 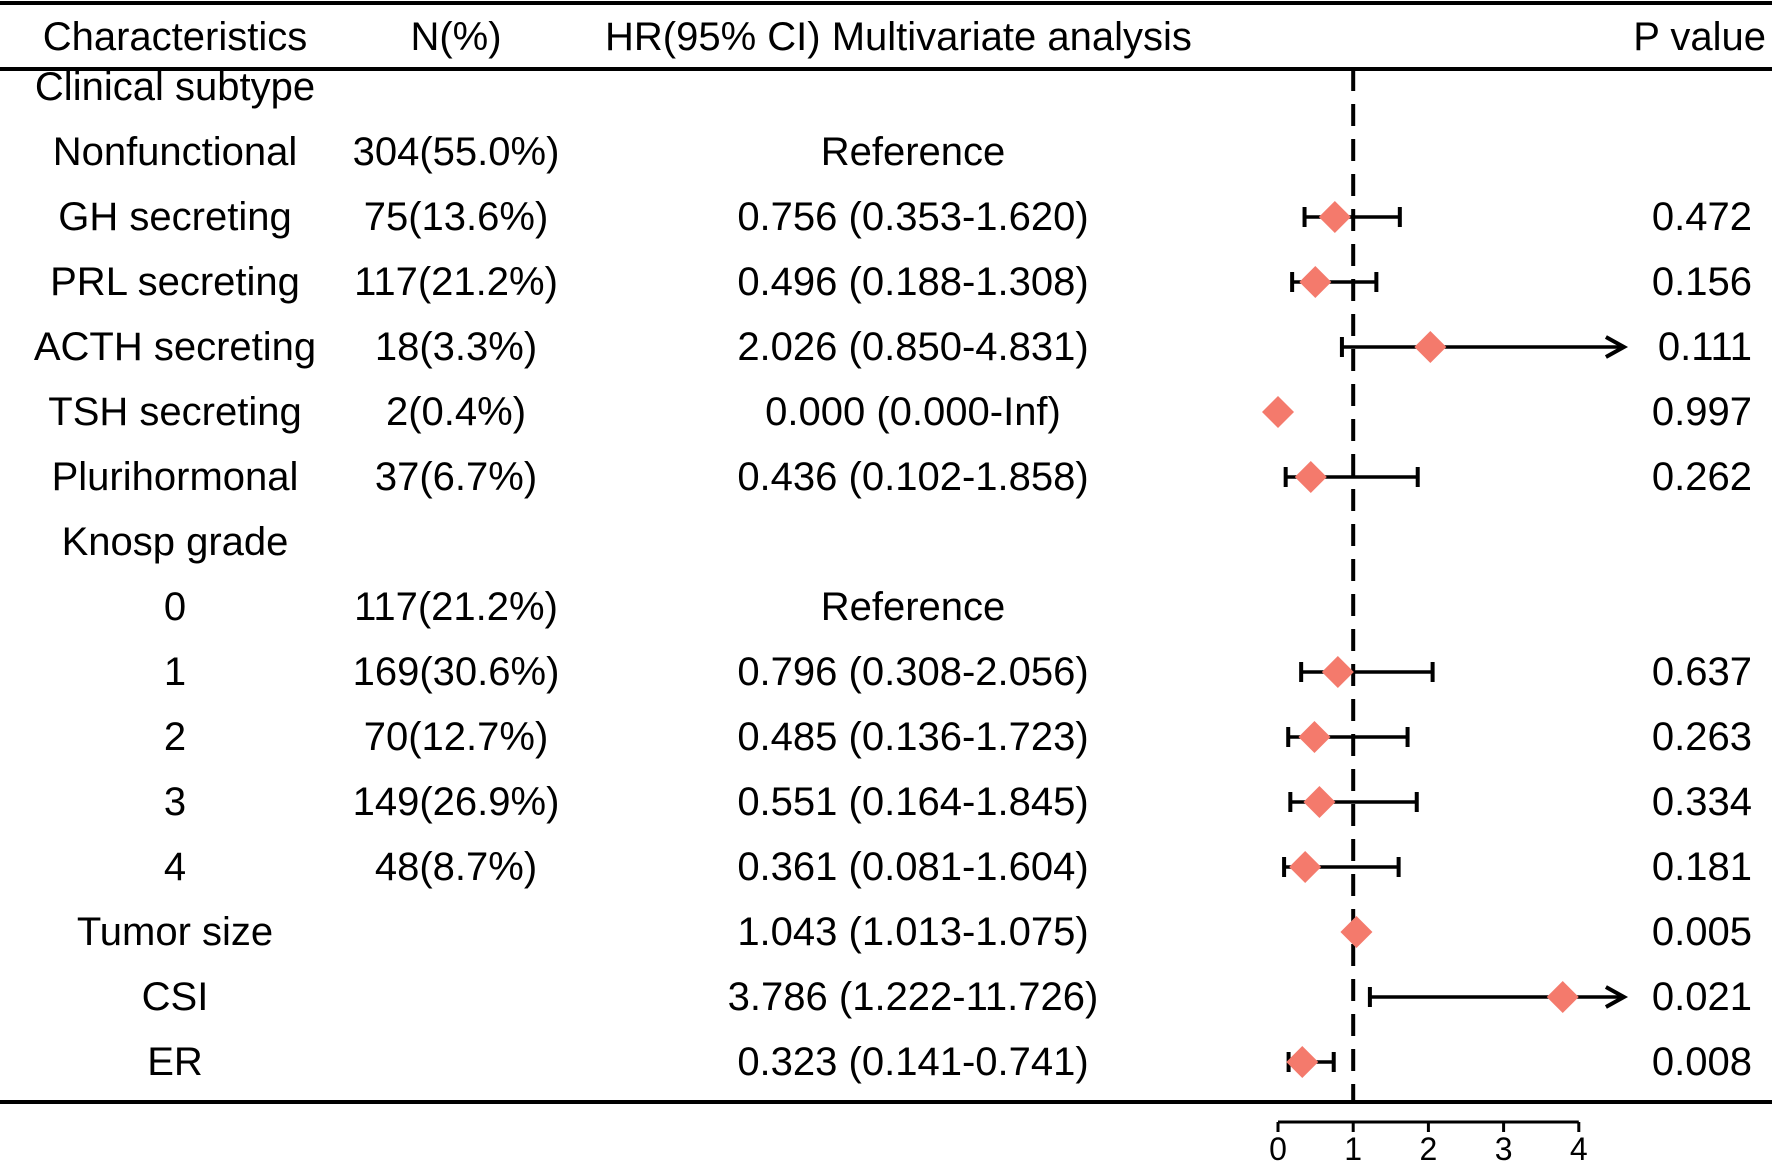 I want to click on row-label: 1, so click(x=175, y=672).